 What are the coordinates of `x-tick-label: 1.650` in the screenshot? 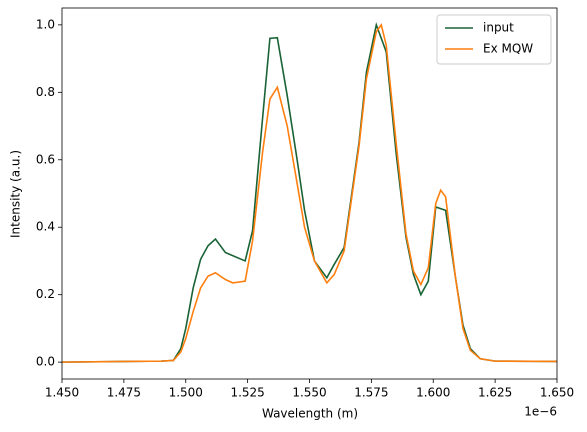 It's located at (557, 393).